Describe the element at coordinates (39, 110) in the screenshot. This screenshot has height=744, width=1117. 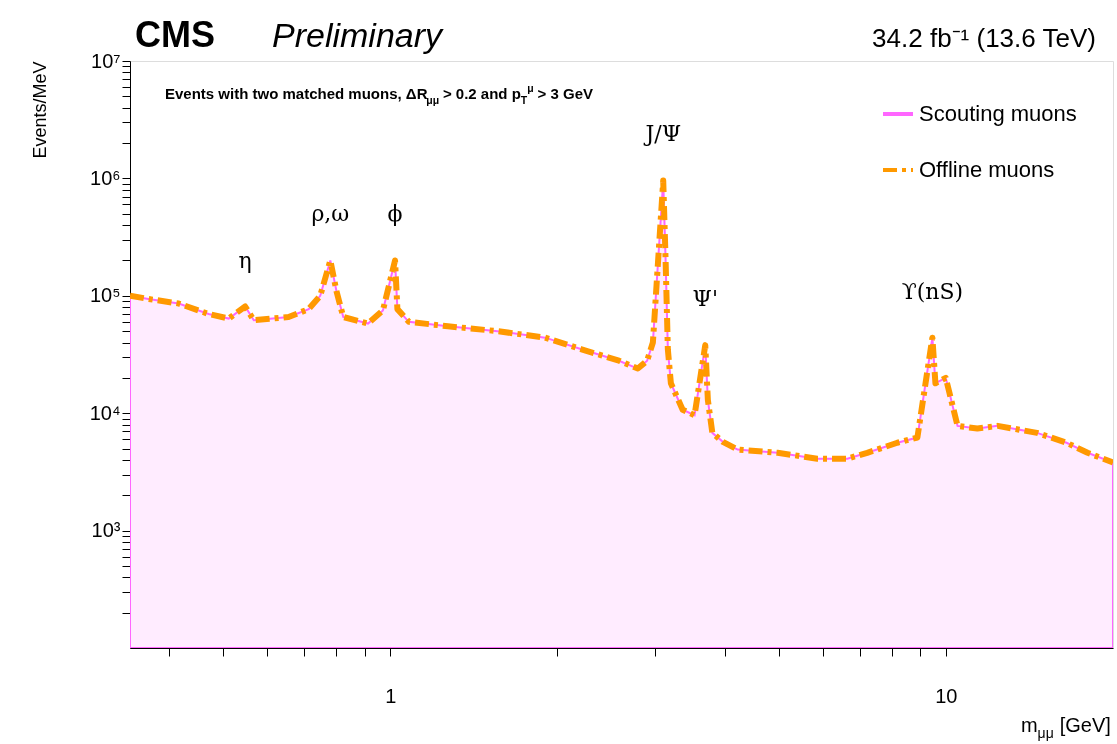
I see `y-axis-title: Events/MeV` at that location.